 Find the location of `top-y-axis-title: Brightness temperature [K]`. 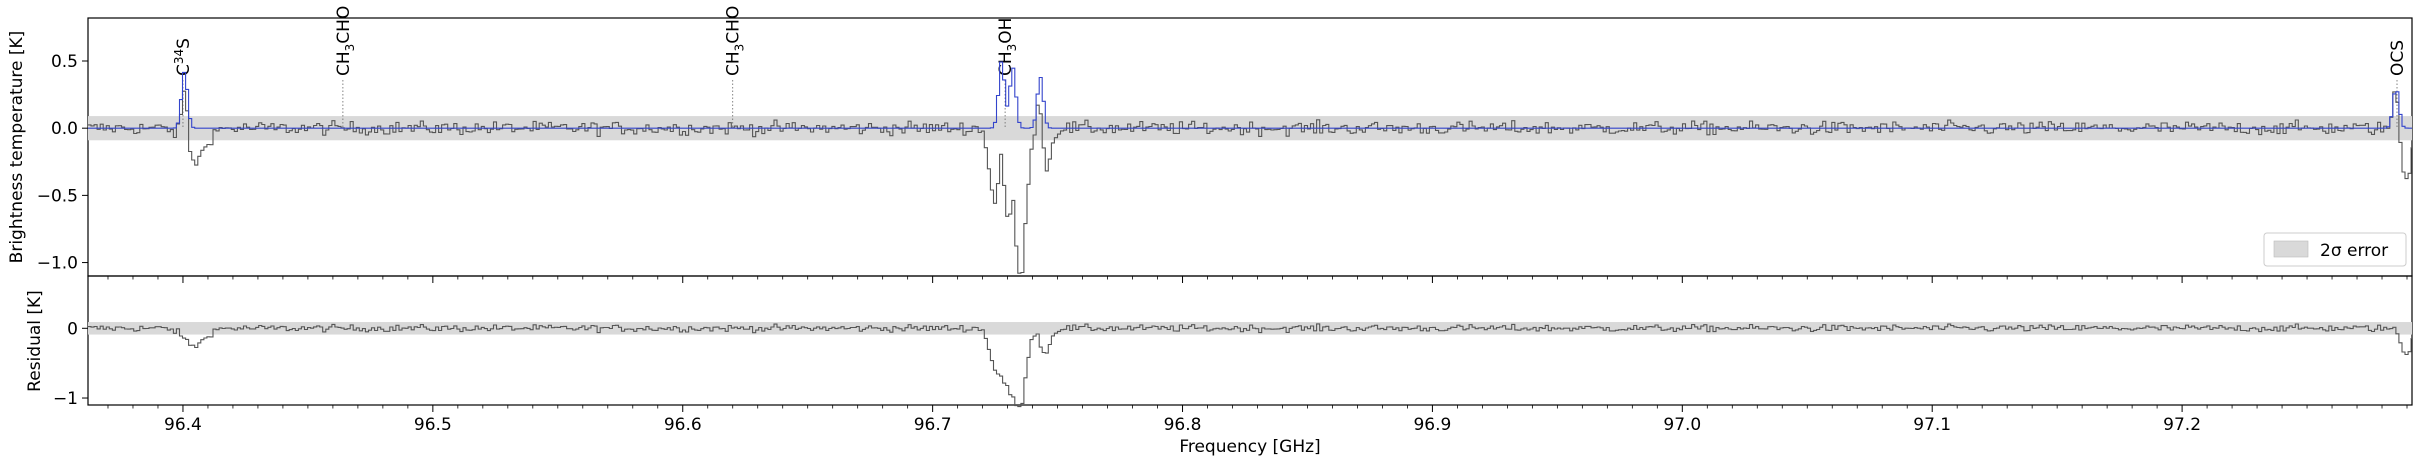

top-y-axis-title: Brightness temperature [K] is located at coordinates (17, 147).